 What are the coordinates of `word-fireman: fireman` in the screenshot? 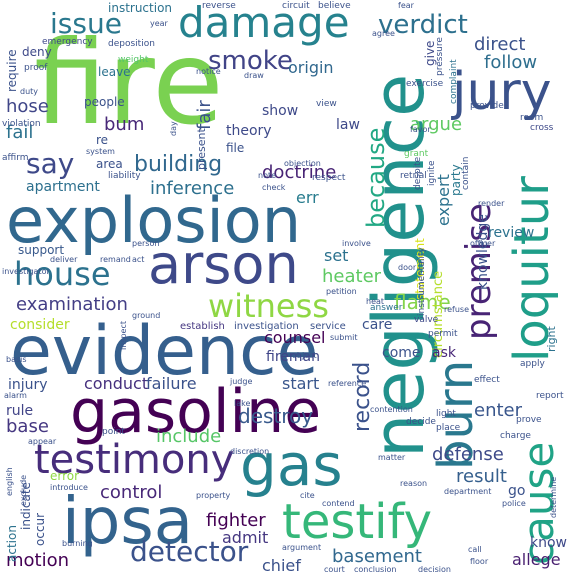 It's located at (293, 357).